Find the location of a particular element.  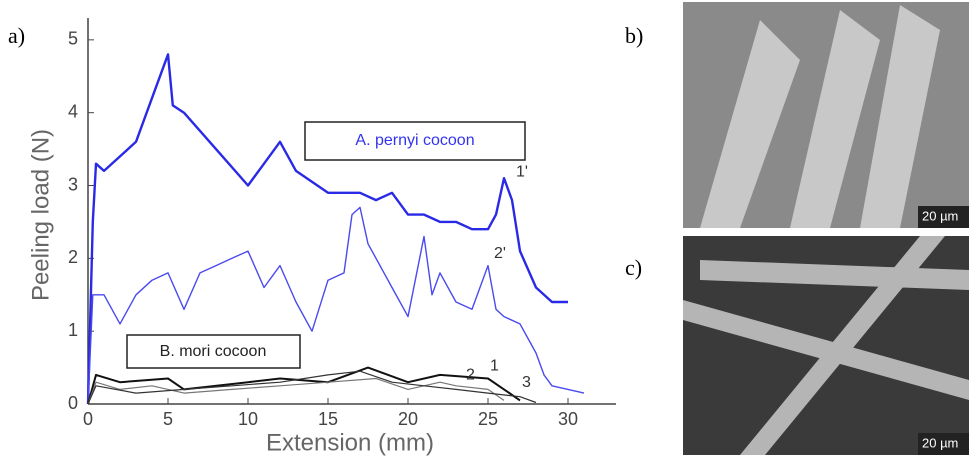

panel-label: a) is located at coordinates (16, 35).